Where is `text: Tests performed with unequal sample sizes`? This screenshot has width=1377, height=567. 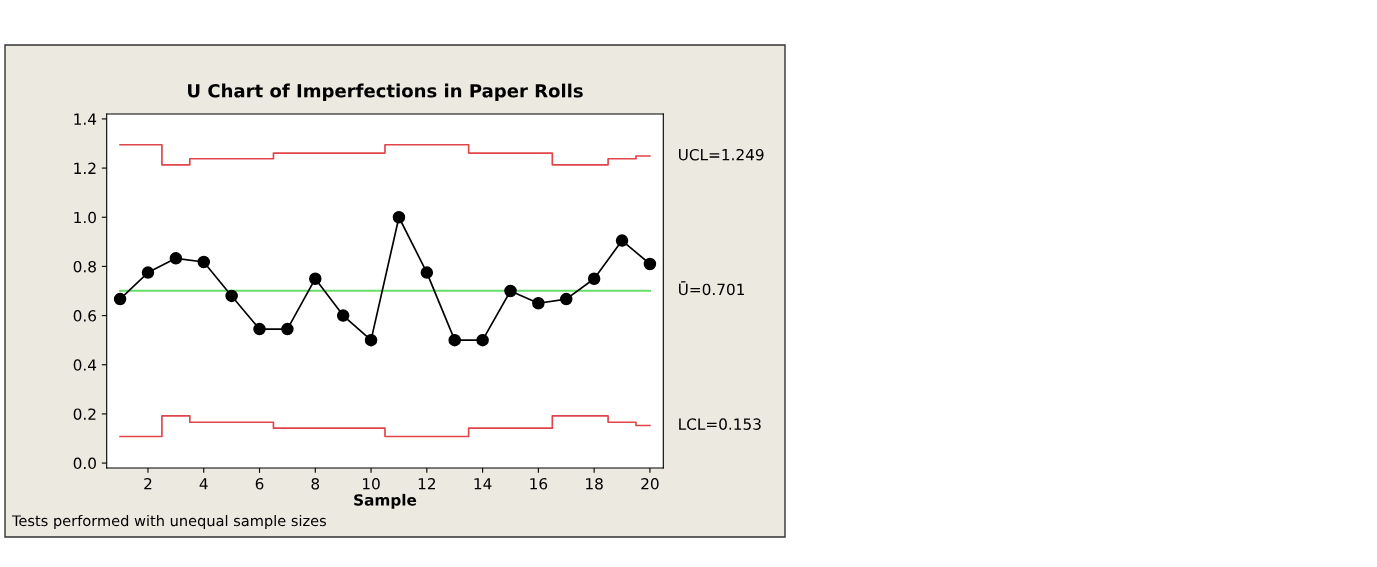 text: Tests performed with unequal sample sizes is located at coordinates (169, 522).